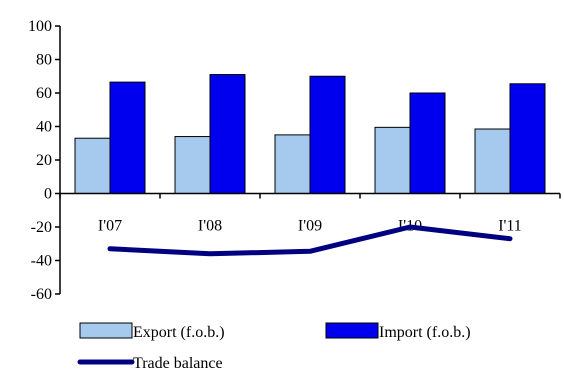 The image size is (564, 376). Describe the element at coordinates (425, 332) in the screenshot. I see `legend-label-1: Import (f.o.b.)` at that location.